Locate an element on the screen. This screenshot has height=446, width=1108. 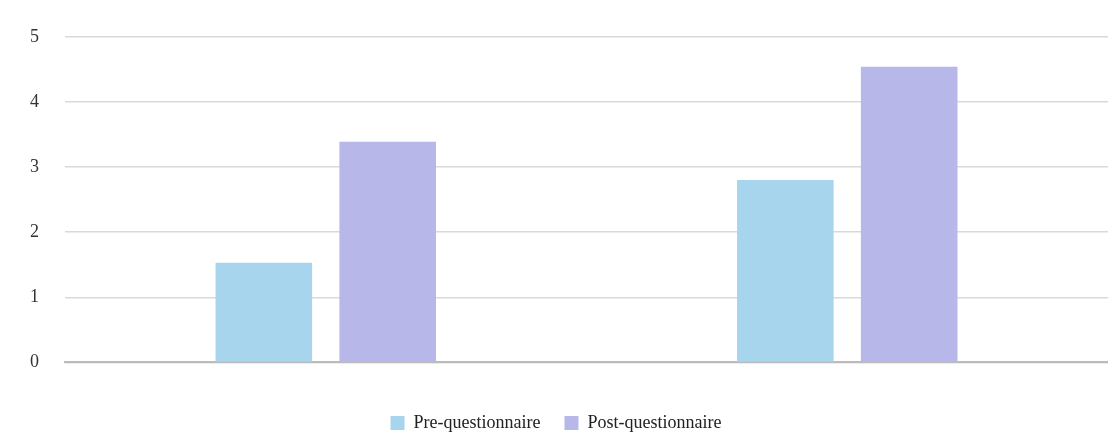
y-tick-label: 1 is located at coordinates (34, 296).